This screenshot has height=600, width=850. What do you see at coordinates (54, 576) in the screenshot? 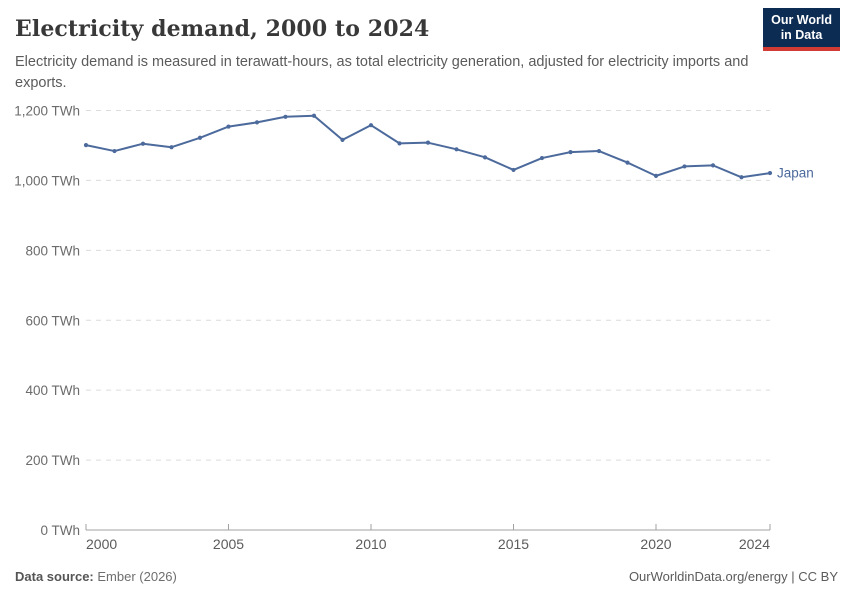
I see `data-source-label: Data source:` at bounding box center [54, 576].